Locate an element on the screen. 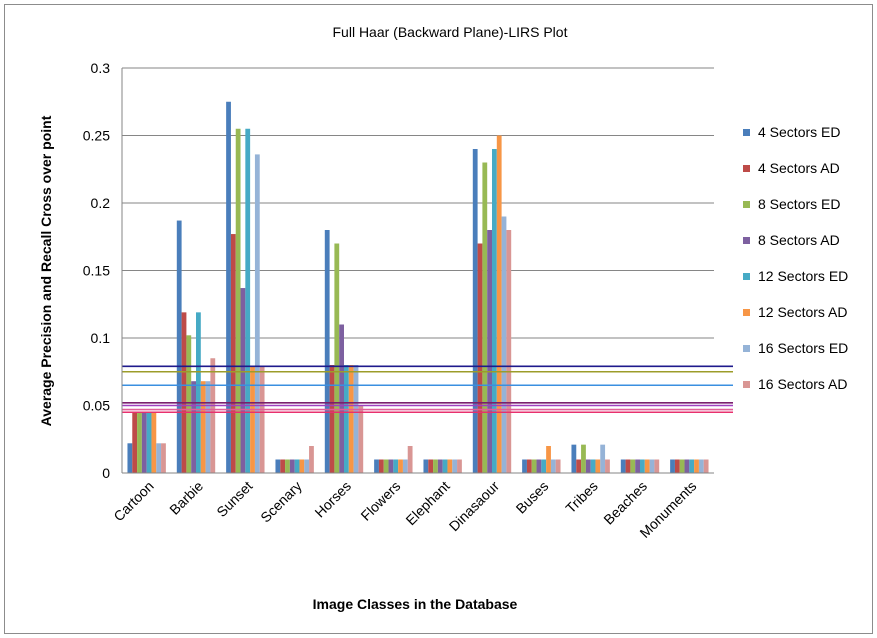 This screenshot has width=877, height=638. y-tick-label: 0 is located at coordinates (106, 473).